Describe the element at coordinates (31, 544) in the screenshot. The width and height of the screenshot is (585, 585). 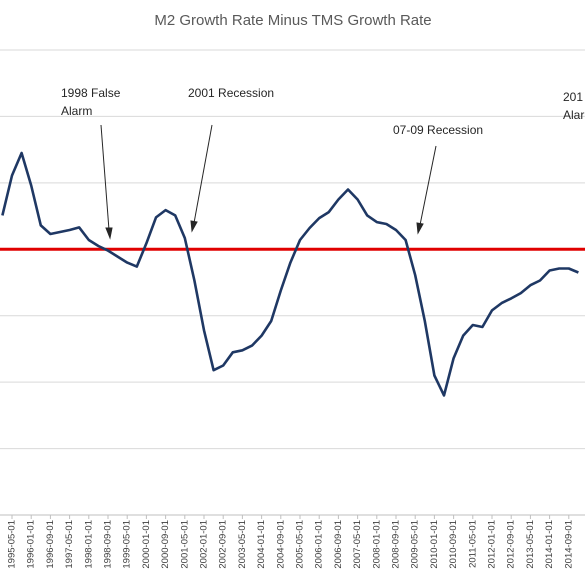
I see `x-tick-label: 1996-01-01` at that location.